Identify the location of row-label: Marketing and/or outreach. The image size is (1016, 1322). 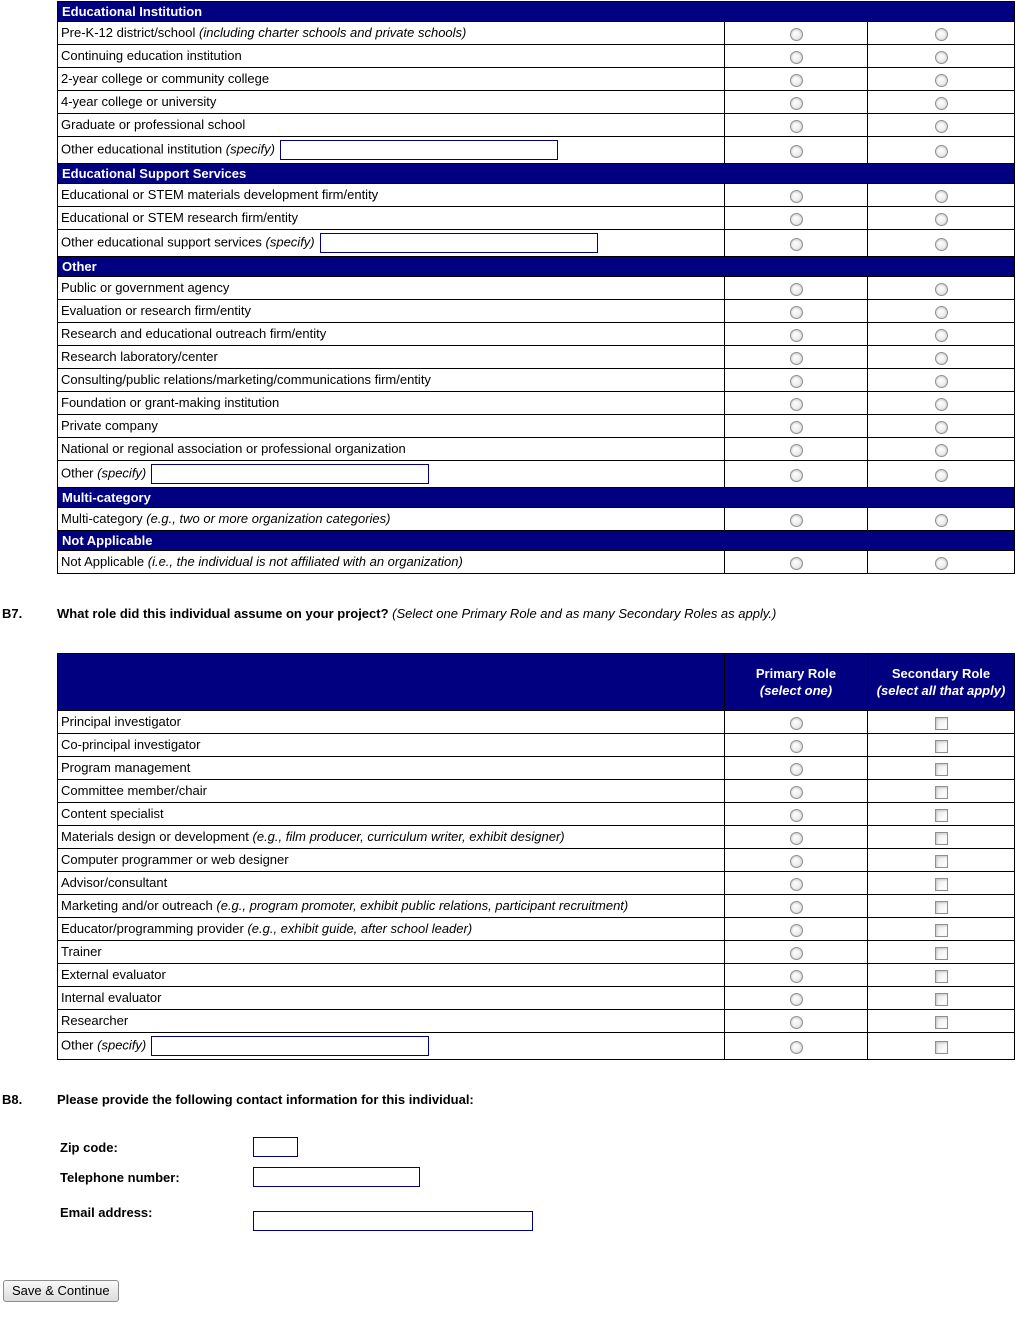
(137, 905).